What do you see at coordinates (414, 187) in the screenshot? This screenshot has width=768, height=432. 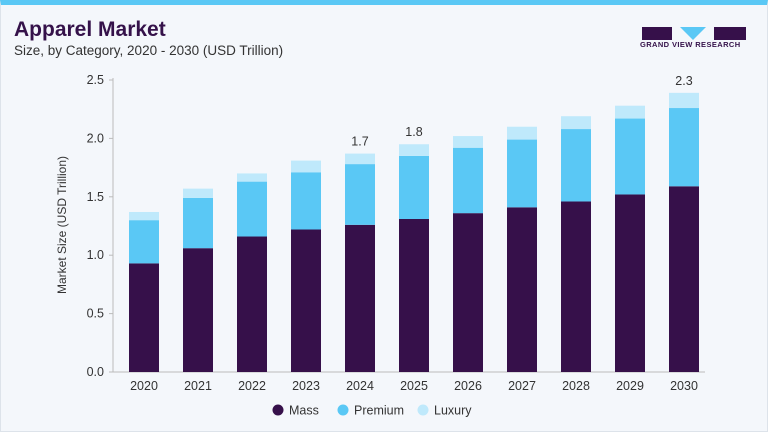 I see `bar-premium-2025` at bounding box center [414, 187].